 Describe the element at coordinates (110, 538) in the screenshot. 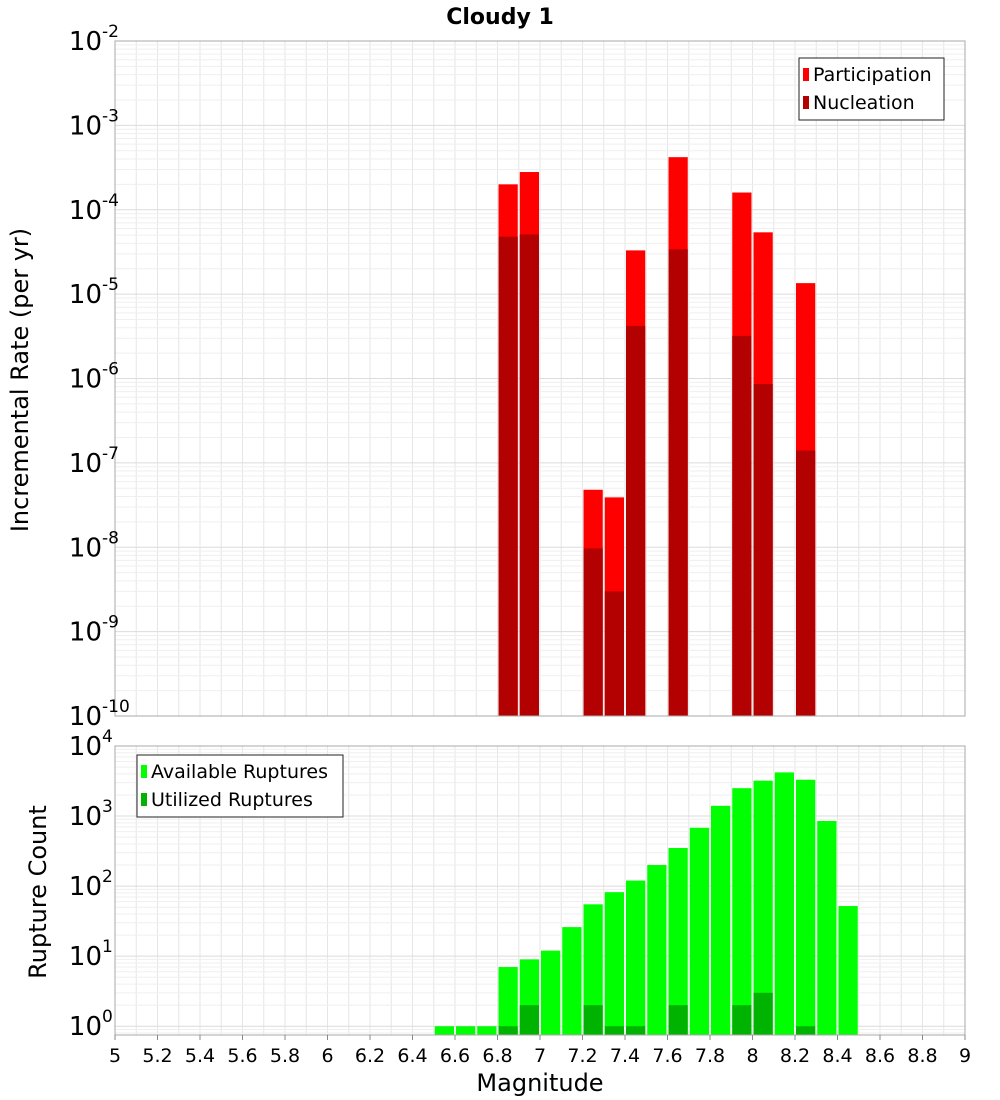

I see `y-tick-exponent: -8` at that location.